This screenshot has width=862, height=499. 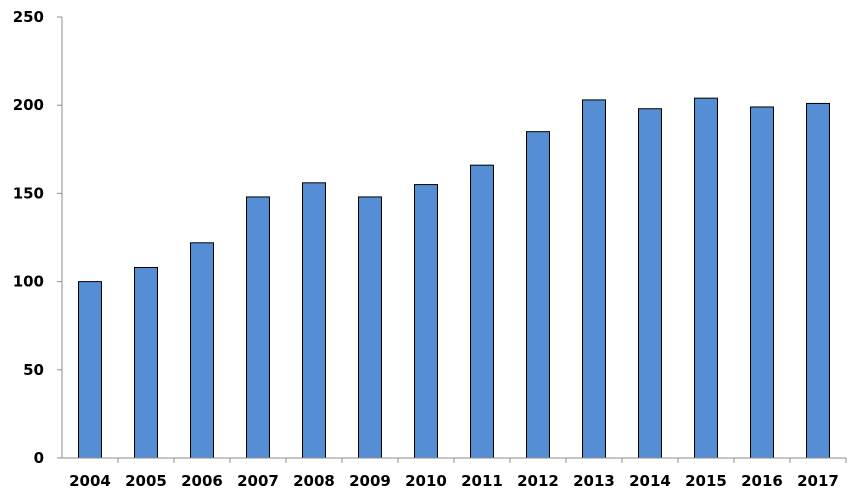 I want to click on y-tick-label: 0, so click(x=39, y=458).